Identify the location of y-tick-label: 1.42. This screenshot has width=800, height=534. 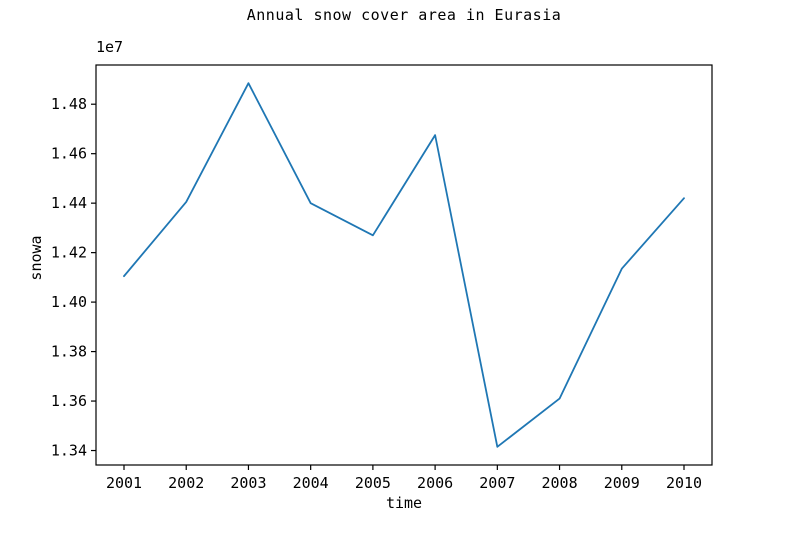
(69, 253).